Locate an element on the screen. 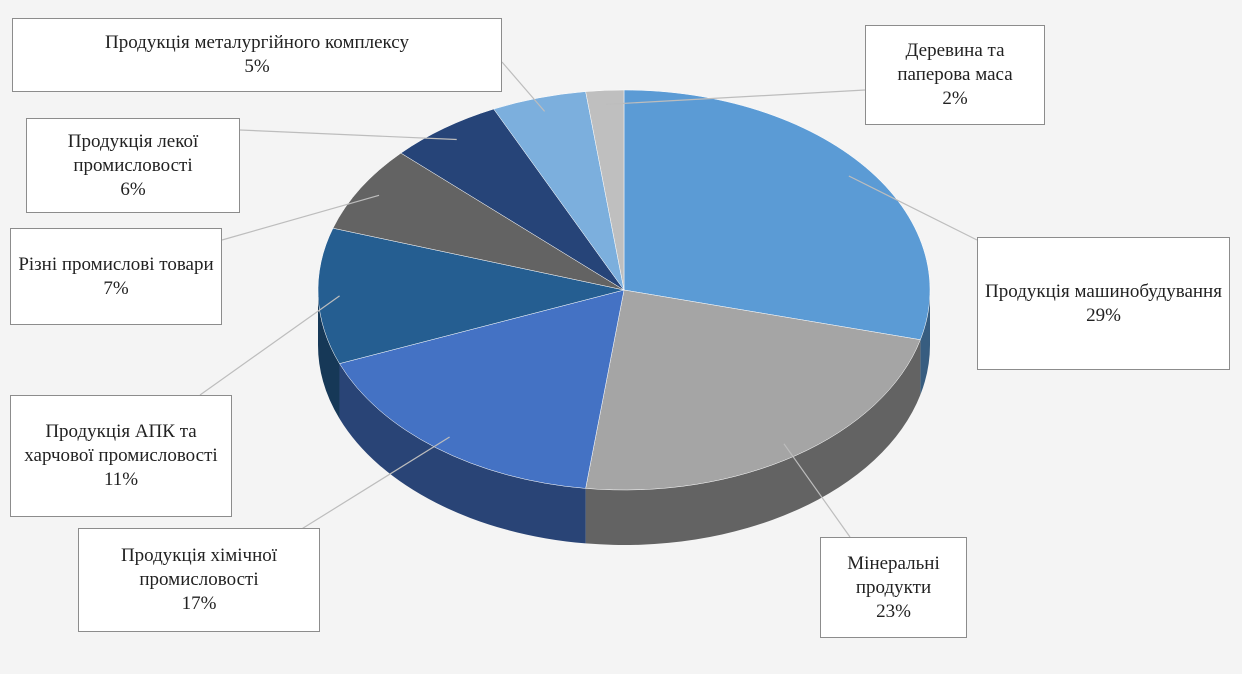 The height and width of the screenshot is (674, 1242). label-value: 6% is located at coordinates (133, 189).